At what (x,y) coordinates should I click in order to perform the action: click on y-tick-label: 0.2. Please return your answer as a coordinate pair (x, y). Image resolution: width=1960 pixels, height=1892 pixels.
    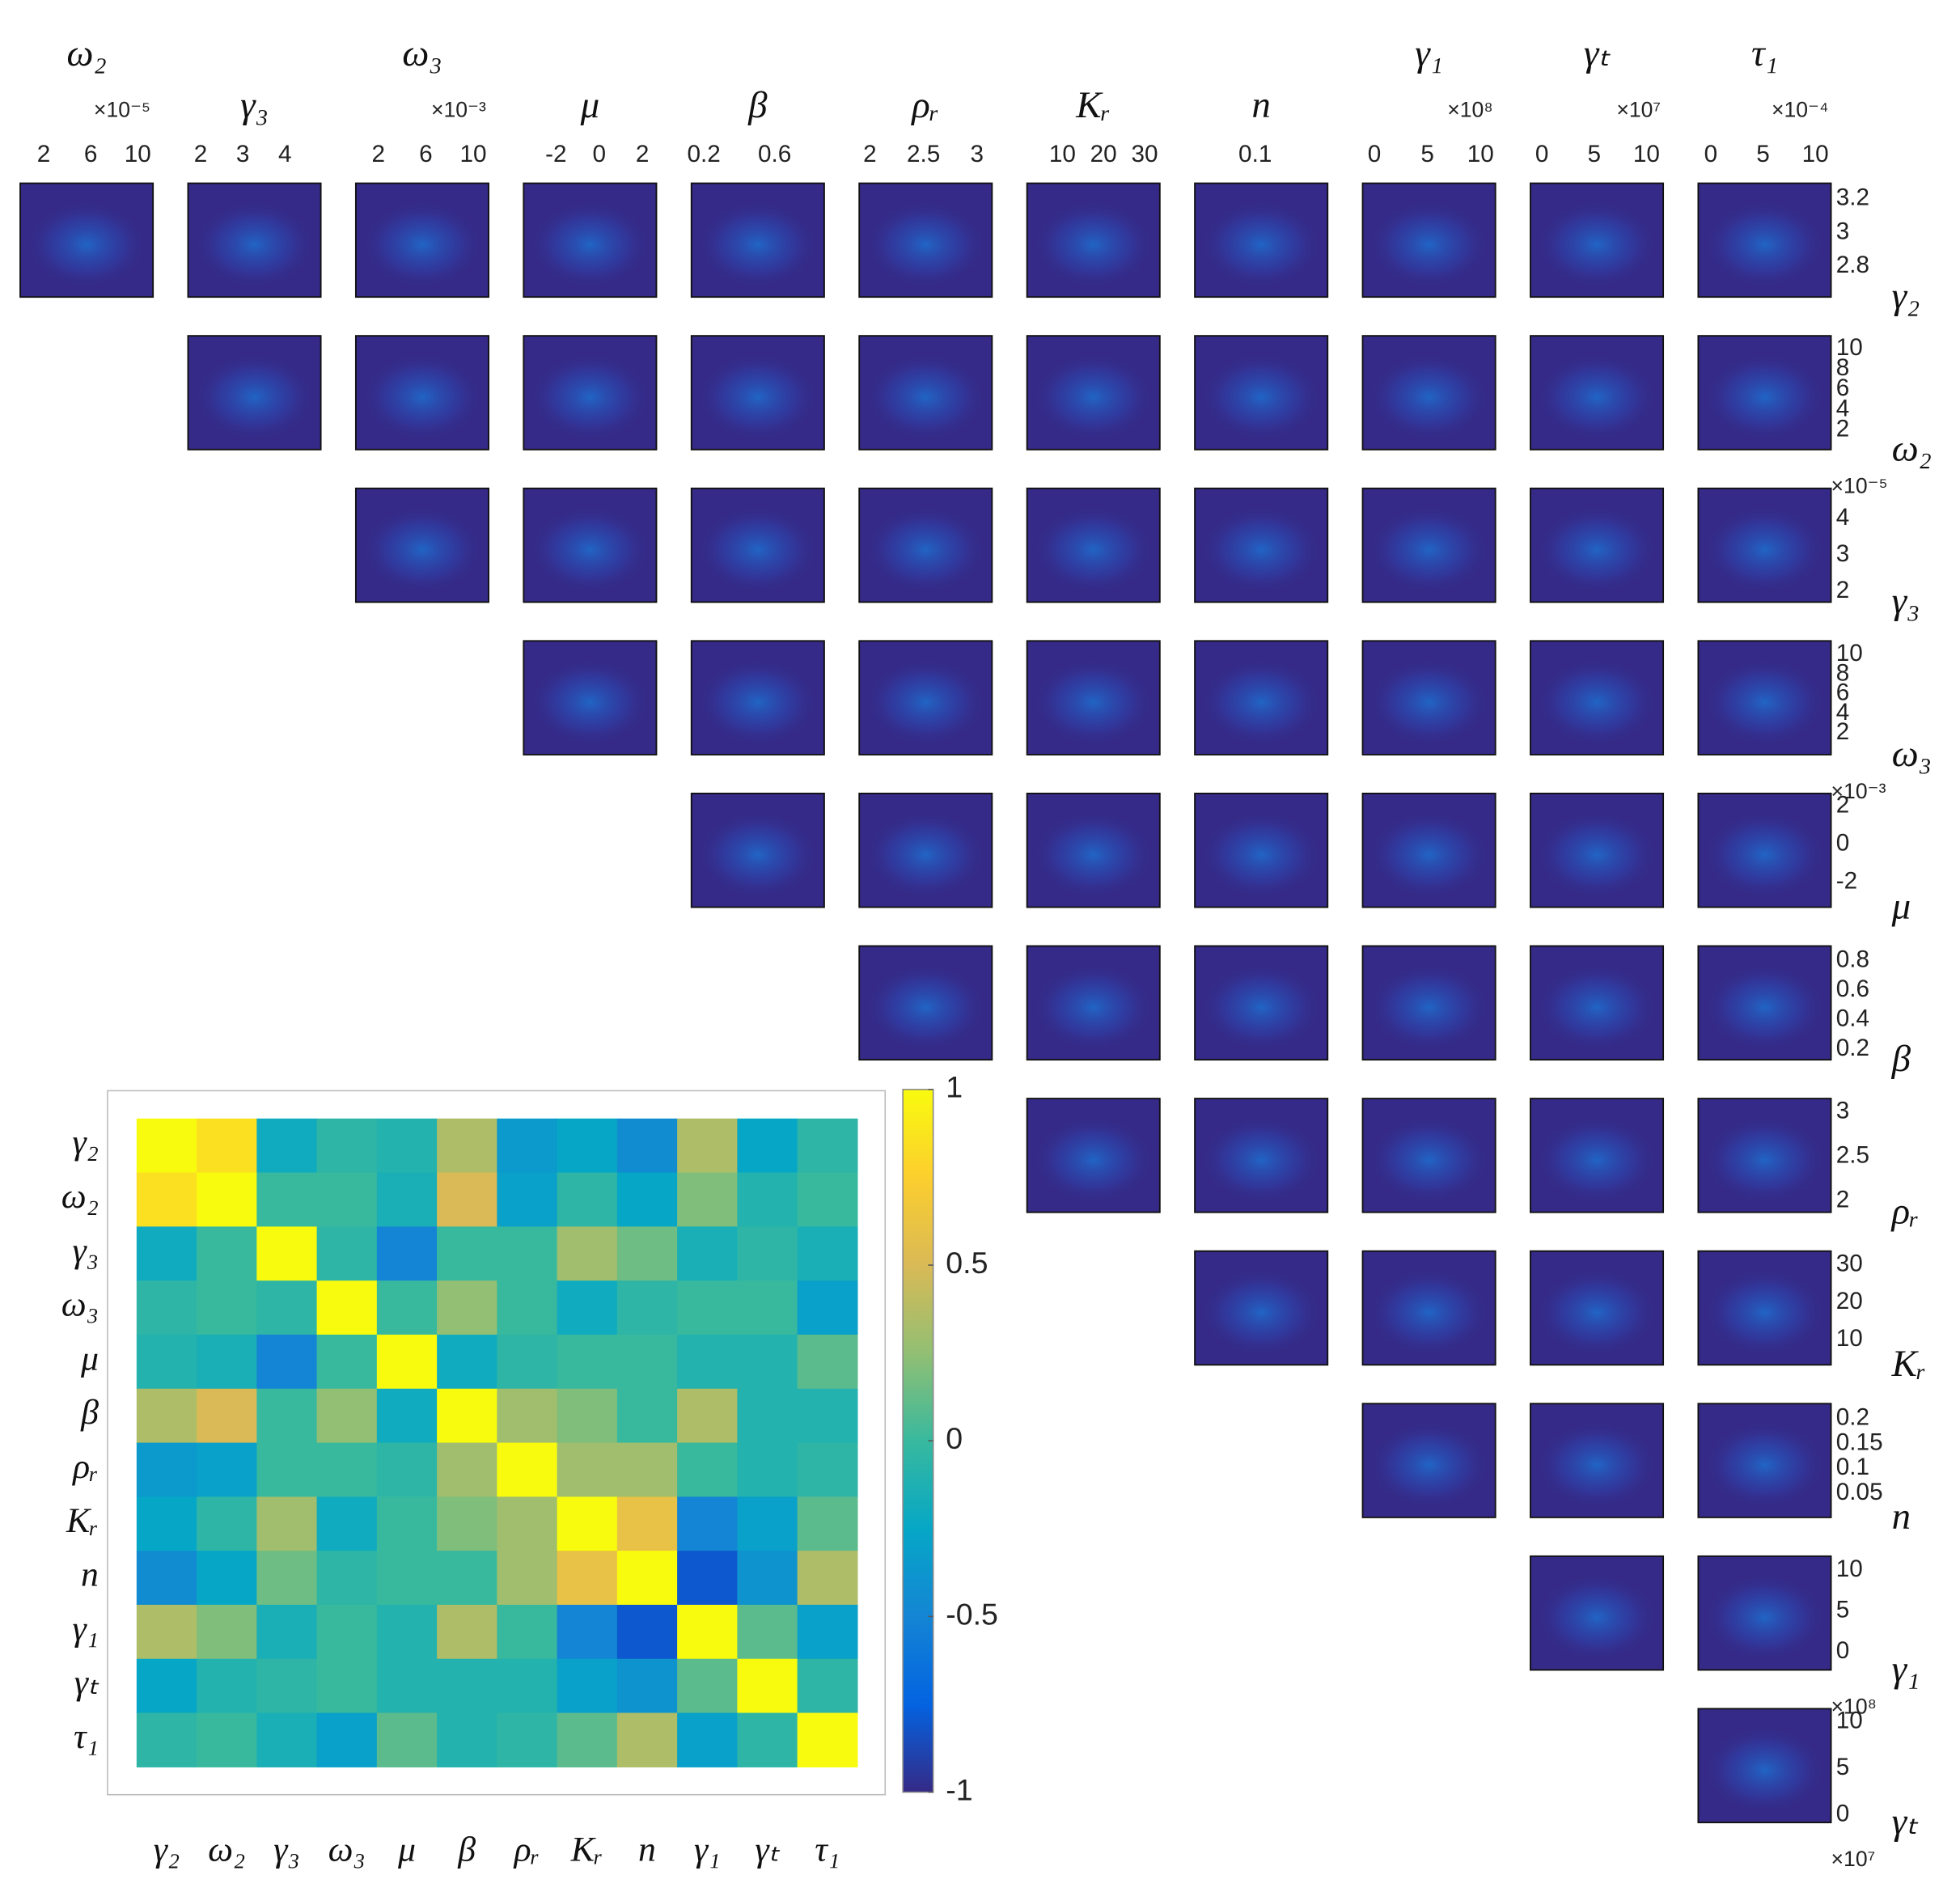
    Looking at the image, I should click on (1852, 1048).